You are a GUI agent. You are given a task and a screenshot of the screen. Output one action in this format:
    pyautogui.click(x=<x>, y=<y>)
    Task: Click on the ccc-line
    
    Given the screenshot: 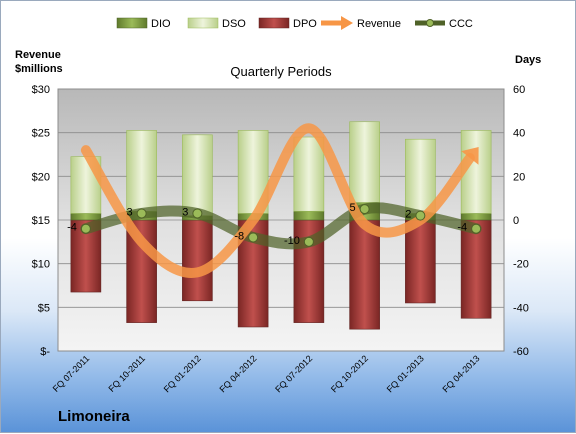 What is the action you would take?
    pyautogui.click(x=281, y=226)
    